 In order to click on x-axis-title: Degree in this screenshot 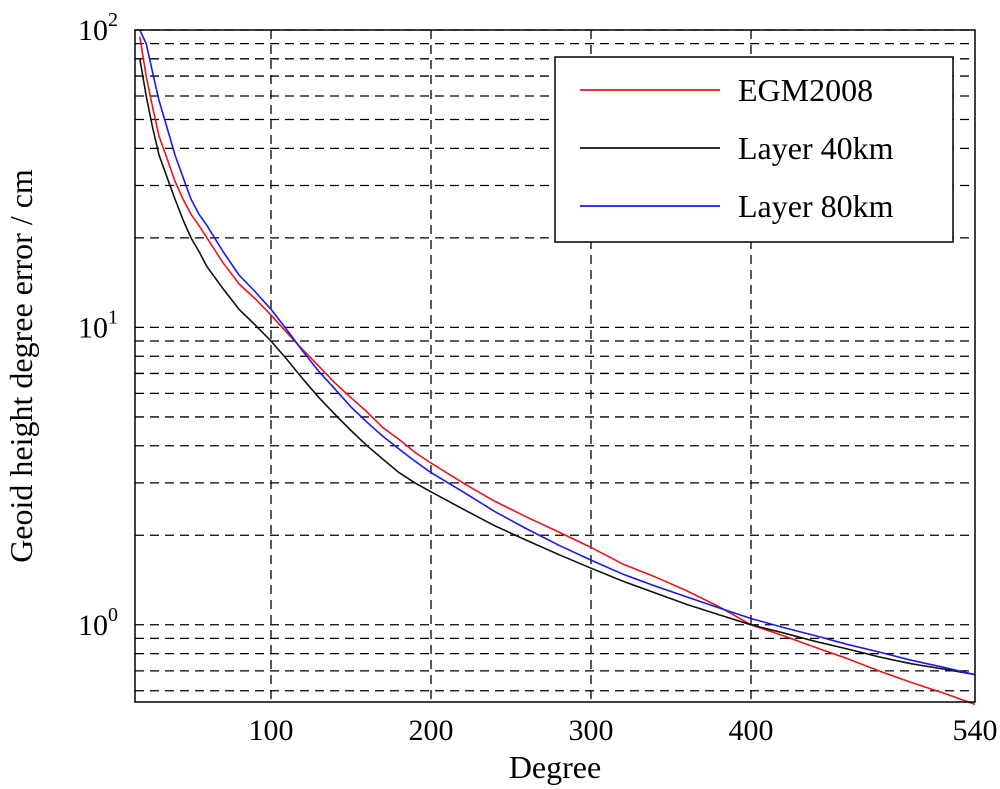, I will do `click(555, 767)`.